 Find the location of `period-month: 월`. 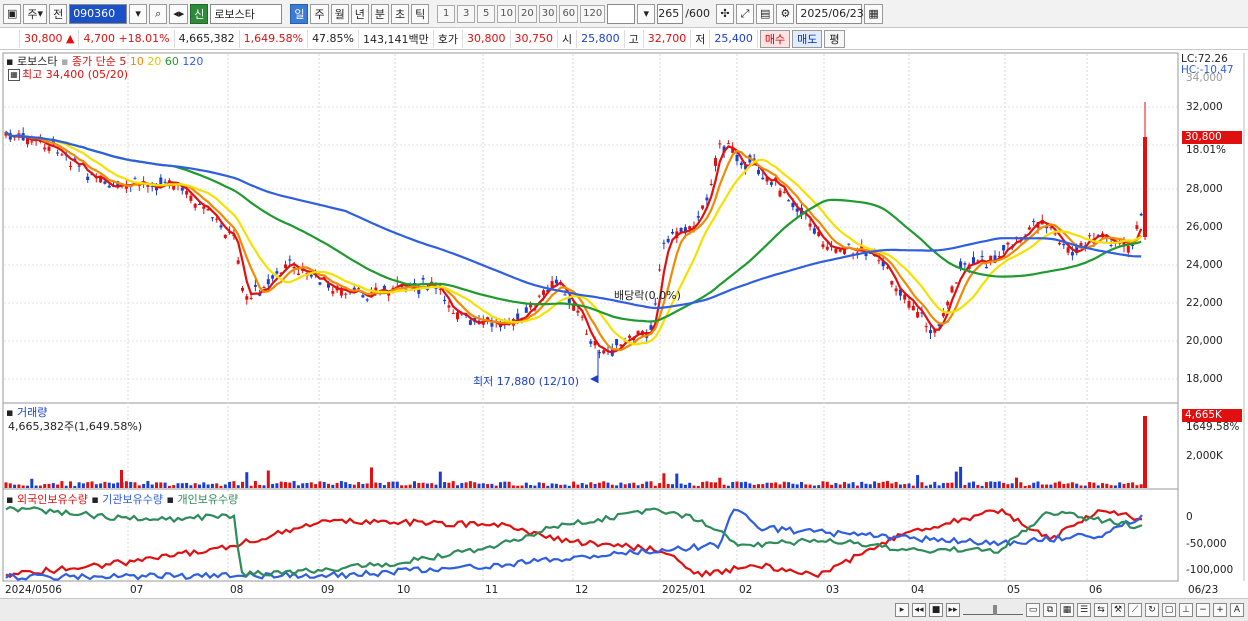

period-month: 월 is located at coordinates (339, 13).